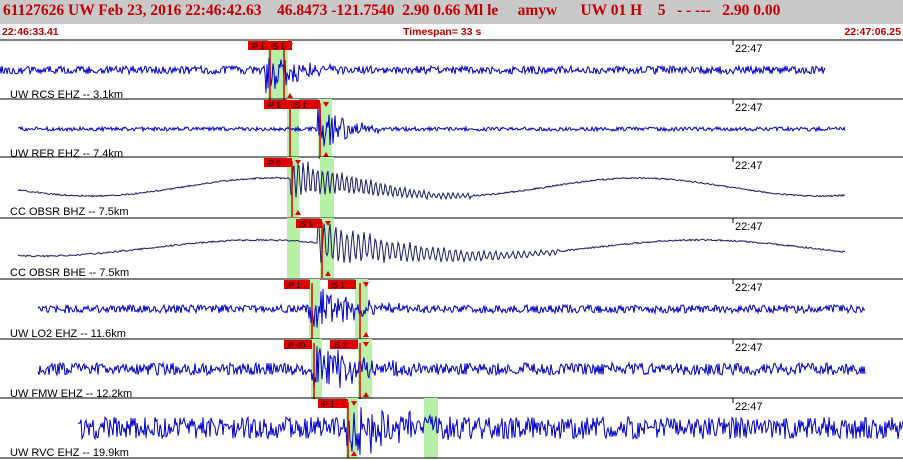 This screenshot has height=460, width=903. Describe the element at coordinates (340, 345) in the screenshot. I see `pick-label: iS 2` at that location.